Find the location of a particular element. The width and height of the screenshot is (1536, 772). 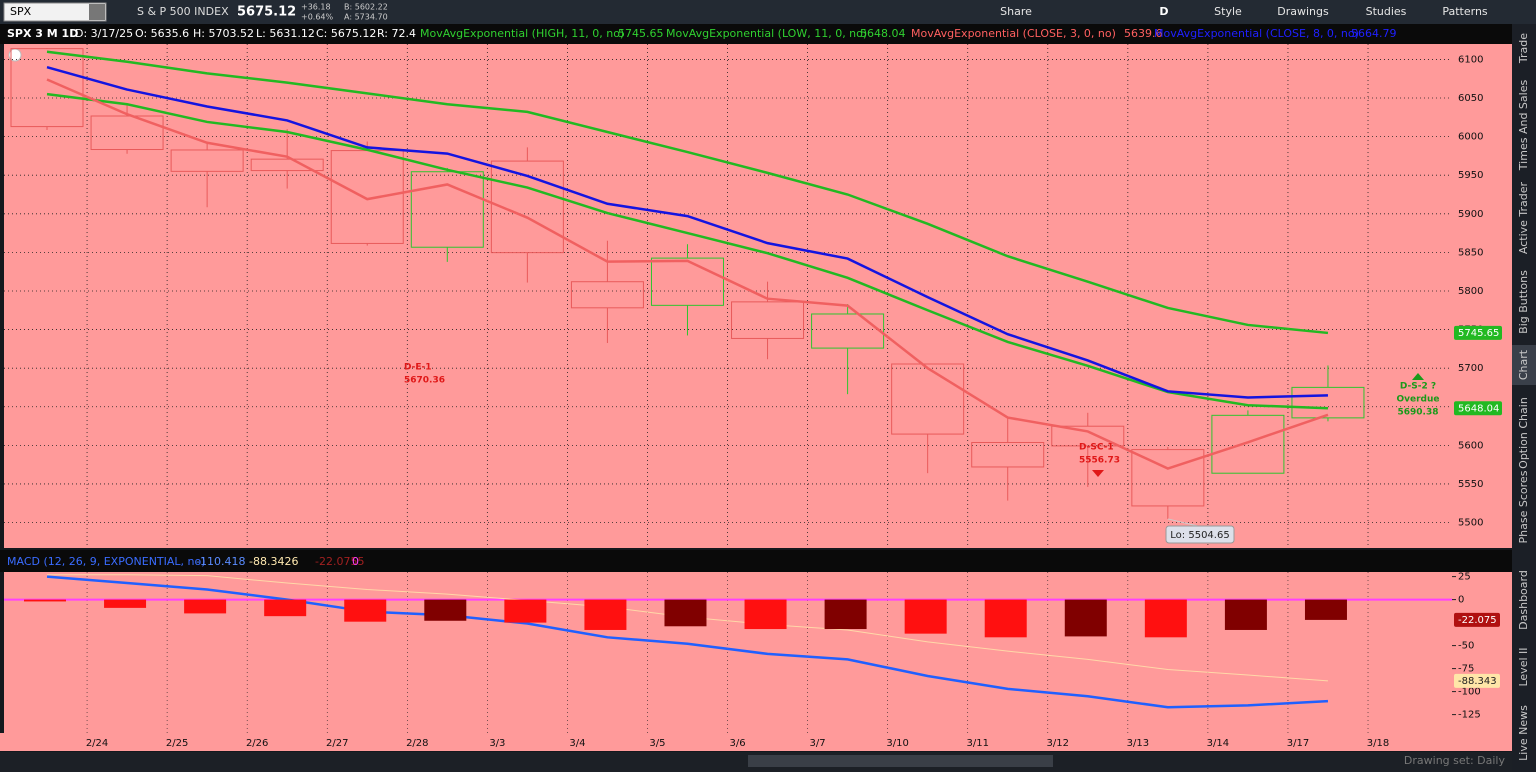

toolbar-button-label: Studies is located at coordinates (1386, 11).